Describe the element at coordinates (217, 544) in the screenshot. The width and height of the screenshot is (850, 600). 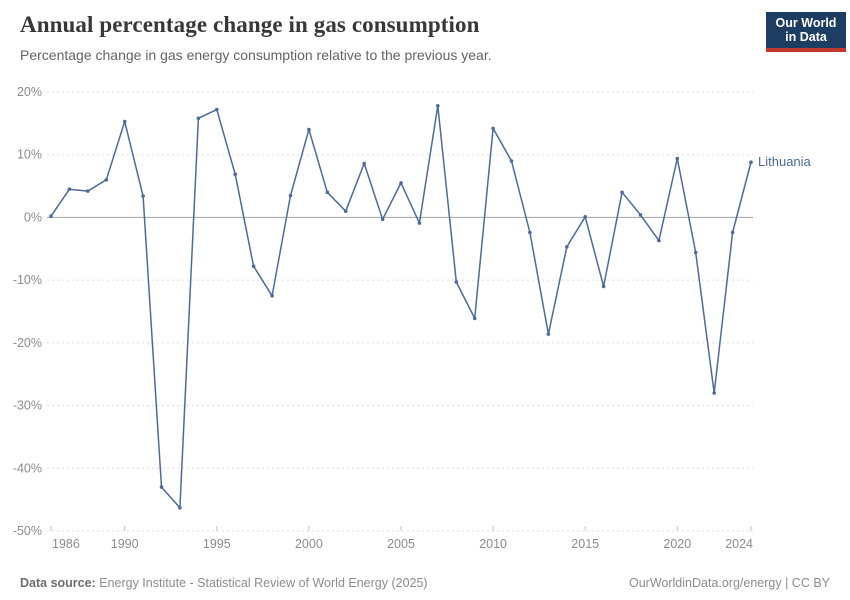
I see `x-tick-label: 1995` at that location.